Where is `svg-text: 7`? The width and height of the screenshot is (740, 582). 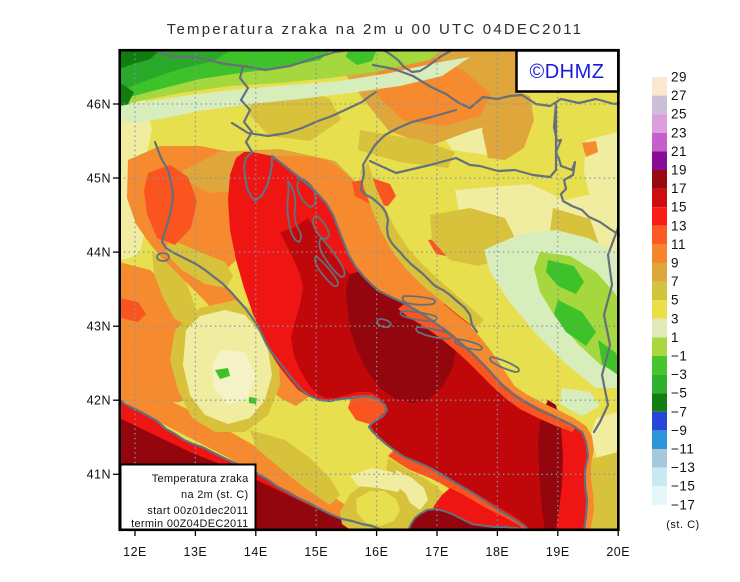 svg-text: 7 is located at coordinates (675, 281).